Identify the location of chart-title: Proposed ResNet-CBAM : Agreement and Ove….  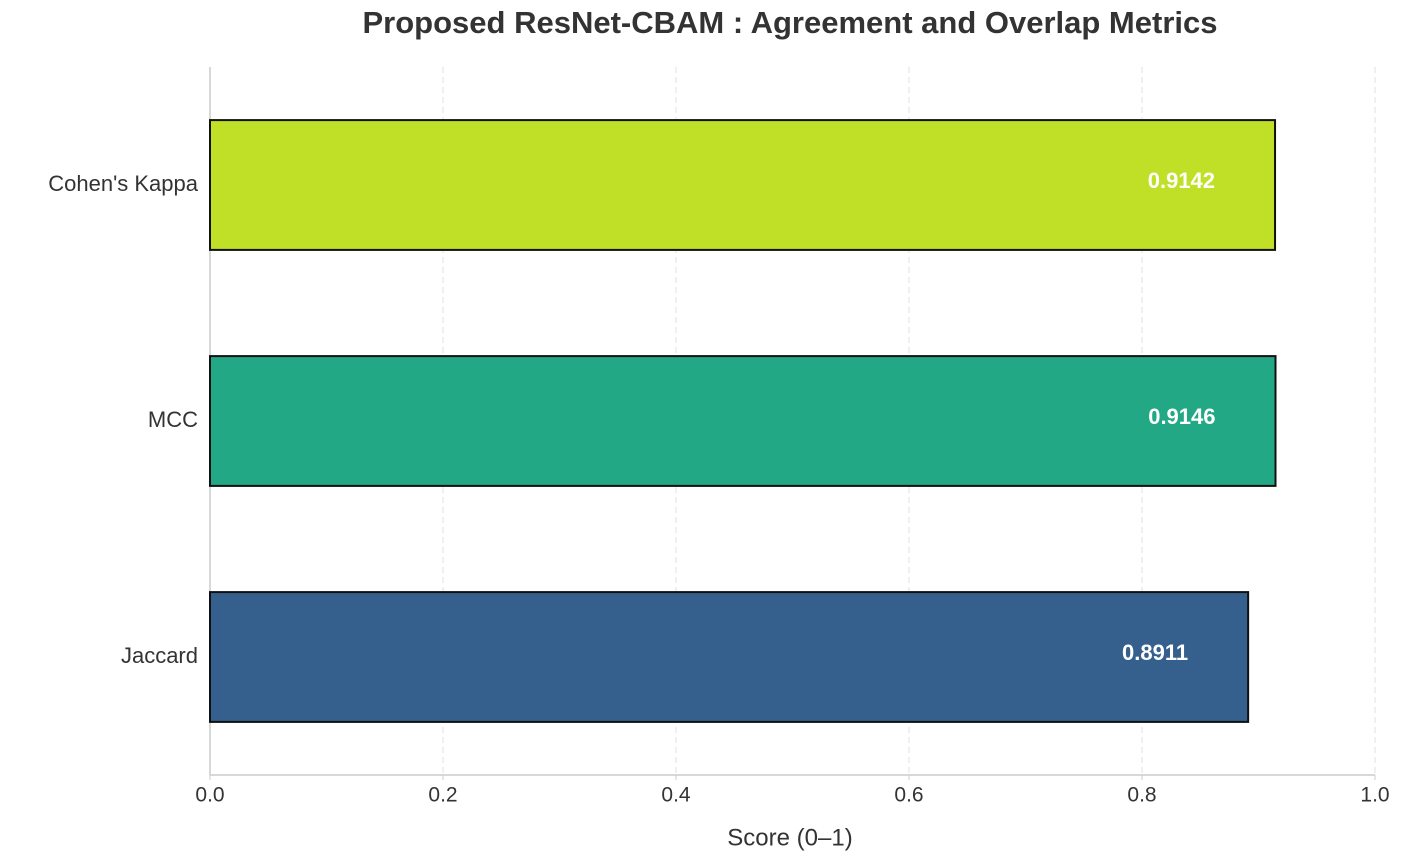
(790, 22).